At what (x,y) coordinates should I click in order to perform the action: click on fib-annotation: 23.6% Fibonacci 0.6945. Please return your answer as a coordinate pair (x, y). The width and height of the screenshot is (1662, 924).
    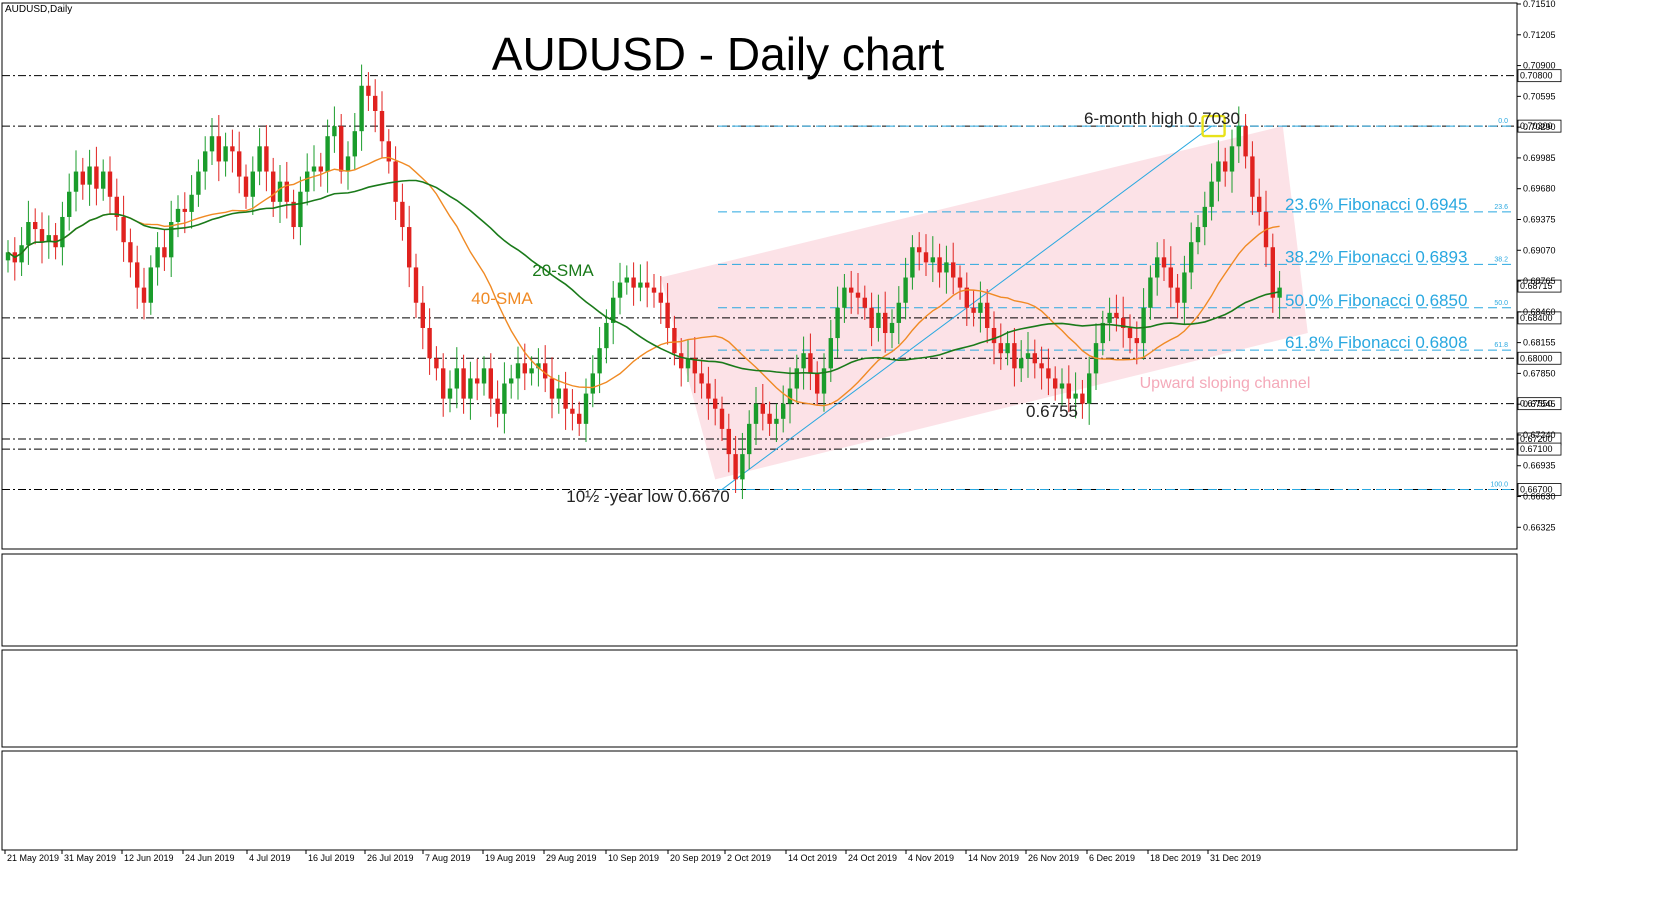
    Looking at the image, I should click on (1376, 204).